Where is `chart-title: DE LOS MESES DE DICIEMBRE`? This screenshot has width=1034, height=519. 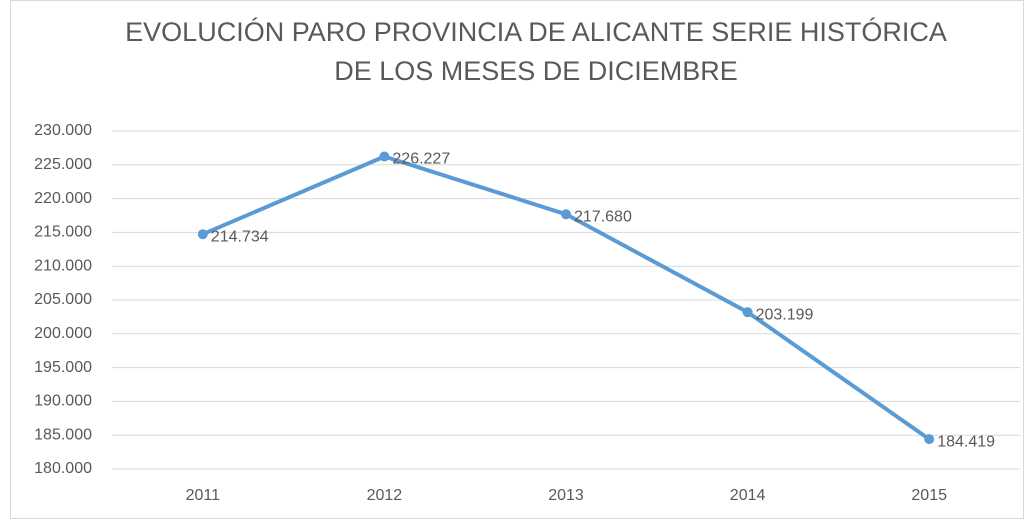 chart-title: DE LOS MESES DE DICIEMBRE is located at coordinates (536, 71).